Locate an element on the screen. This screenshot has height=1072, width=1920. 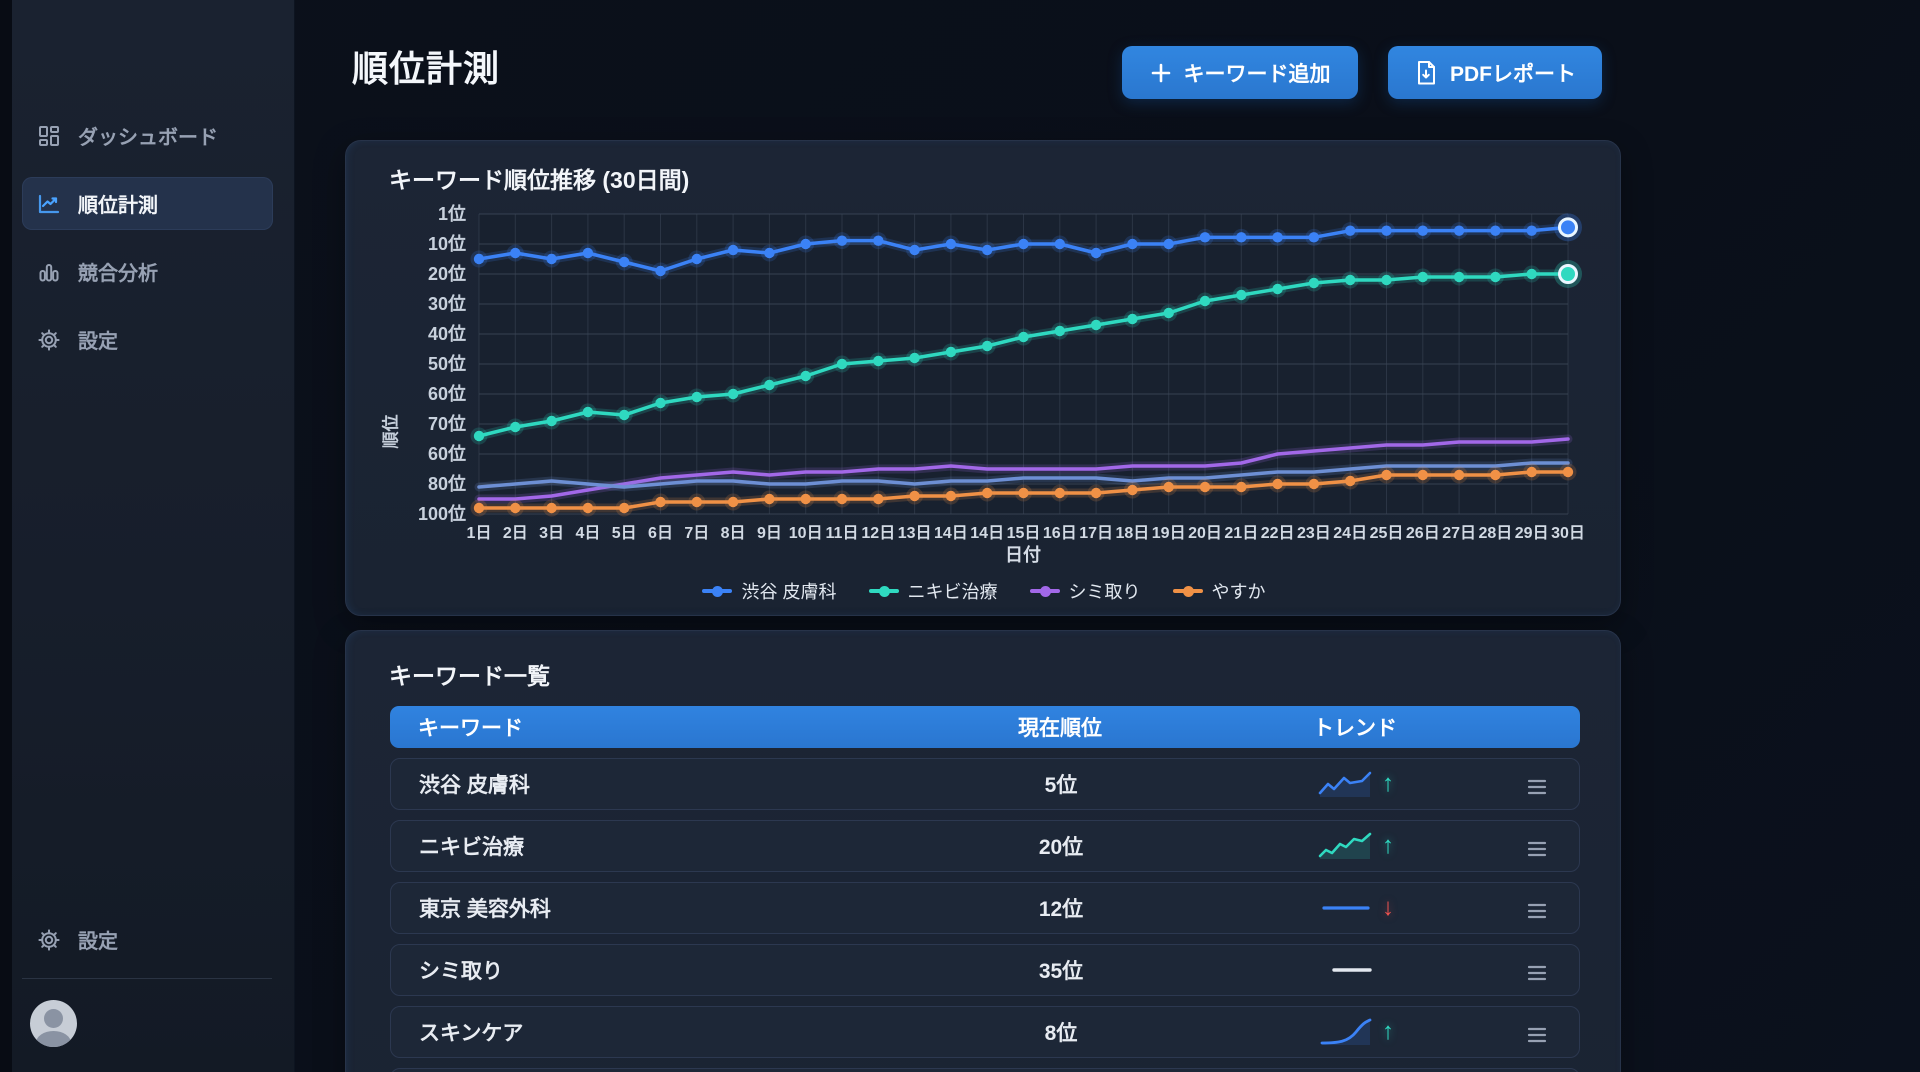
svg-text: 14日 is located at coordinates (987, 533).